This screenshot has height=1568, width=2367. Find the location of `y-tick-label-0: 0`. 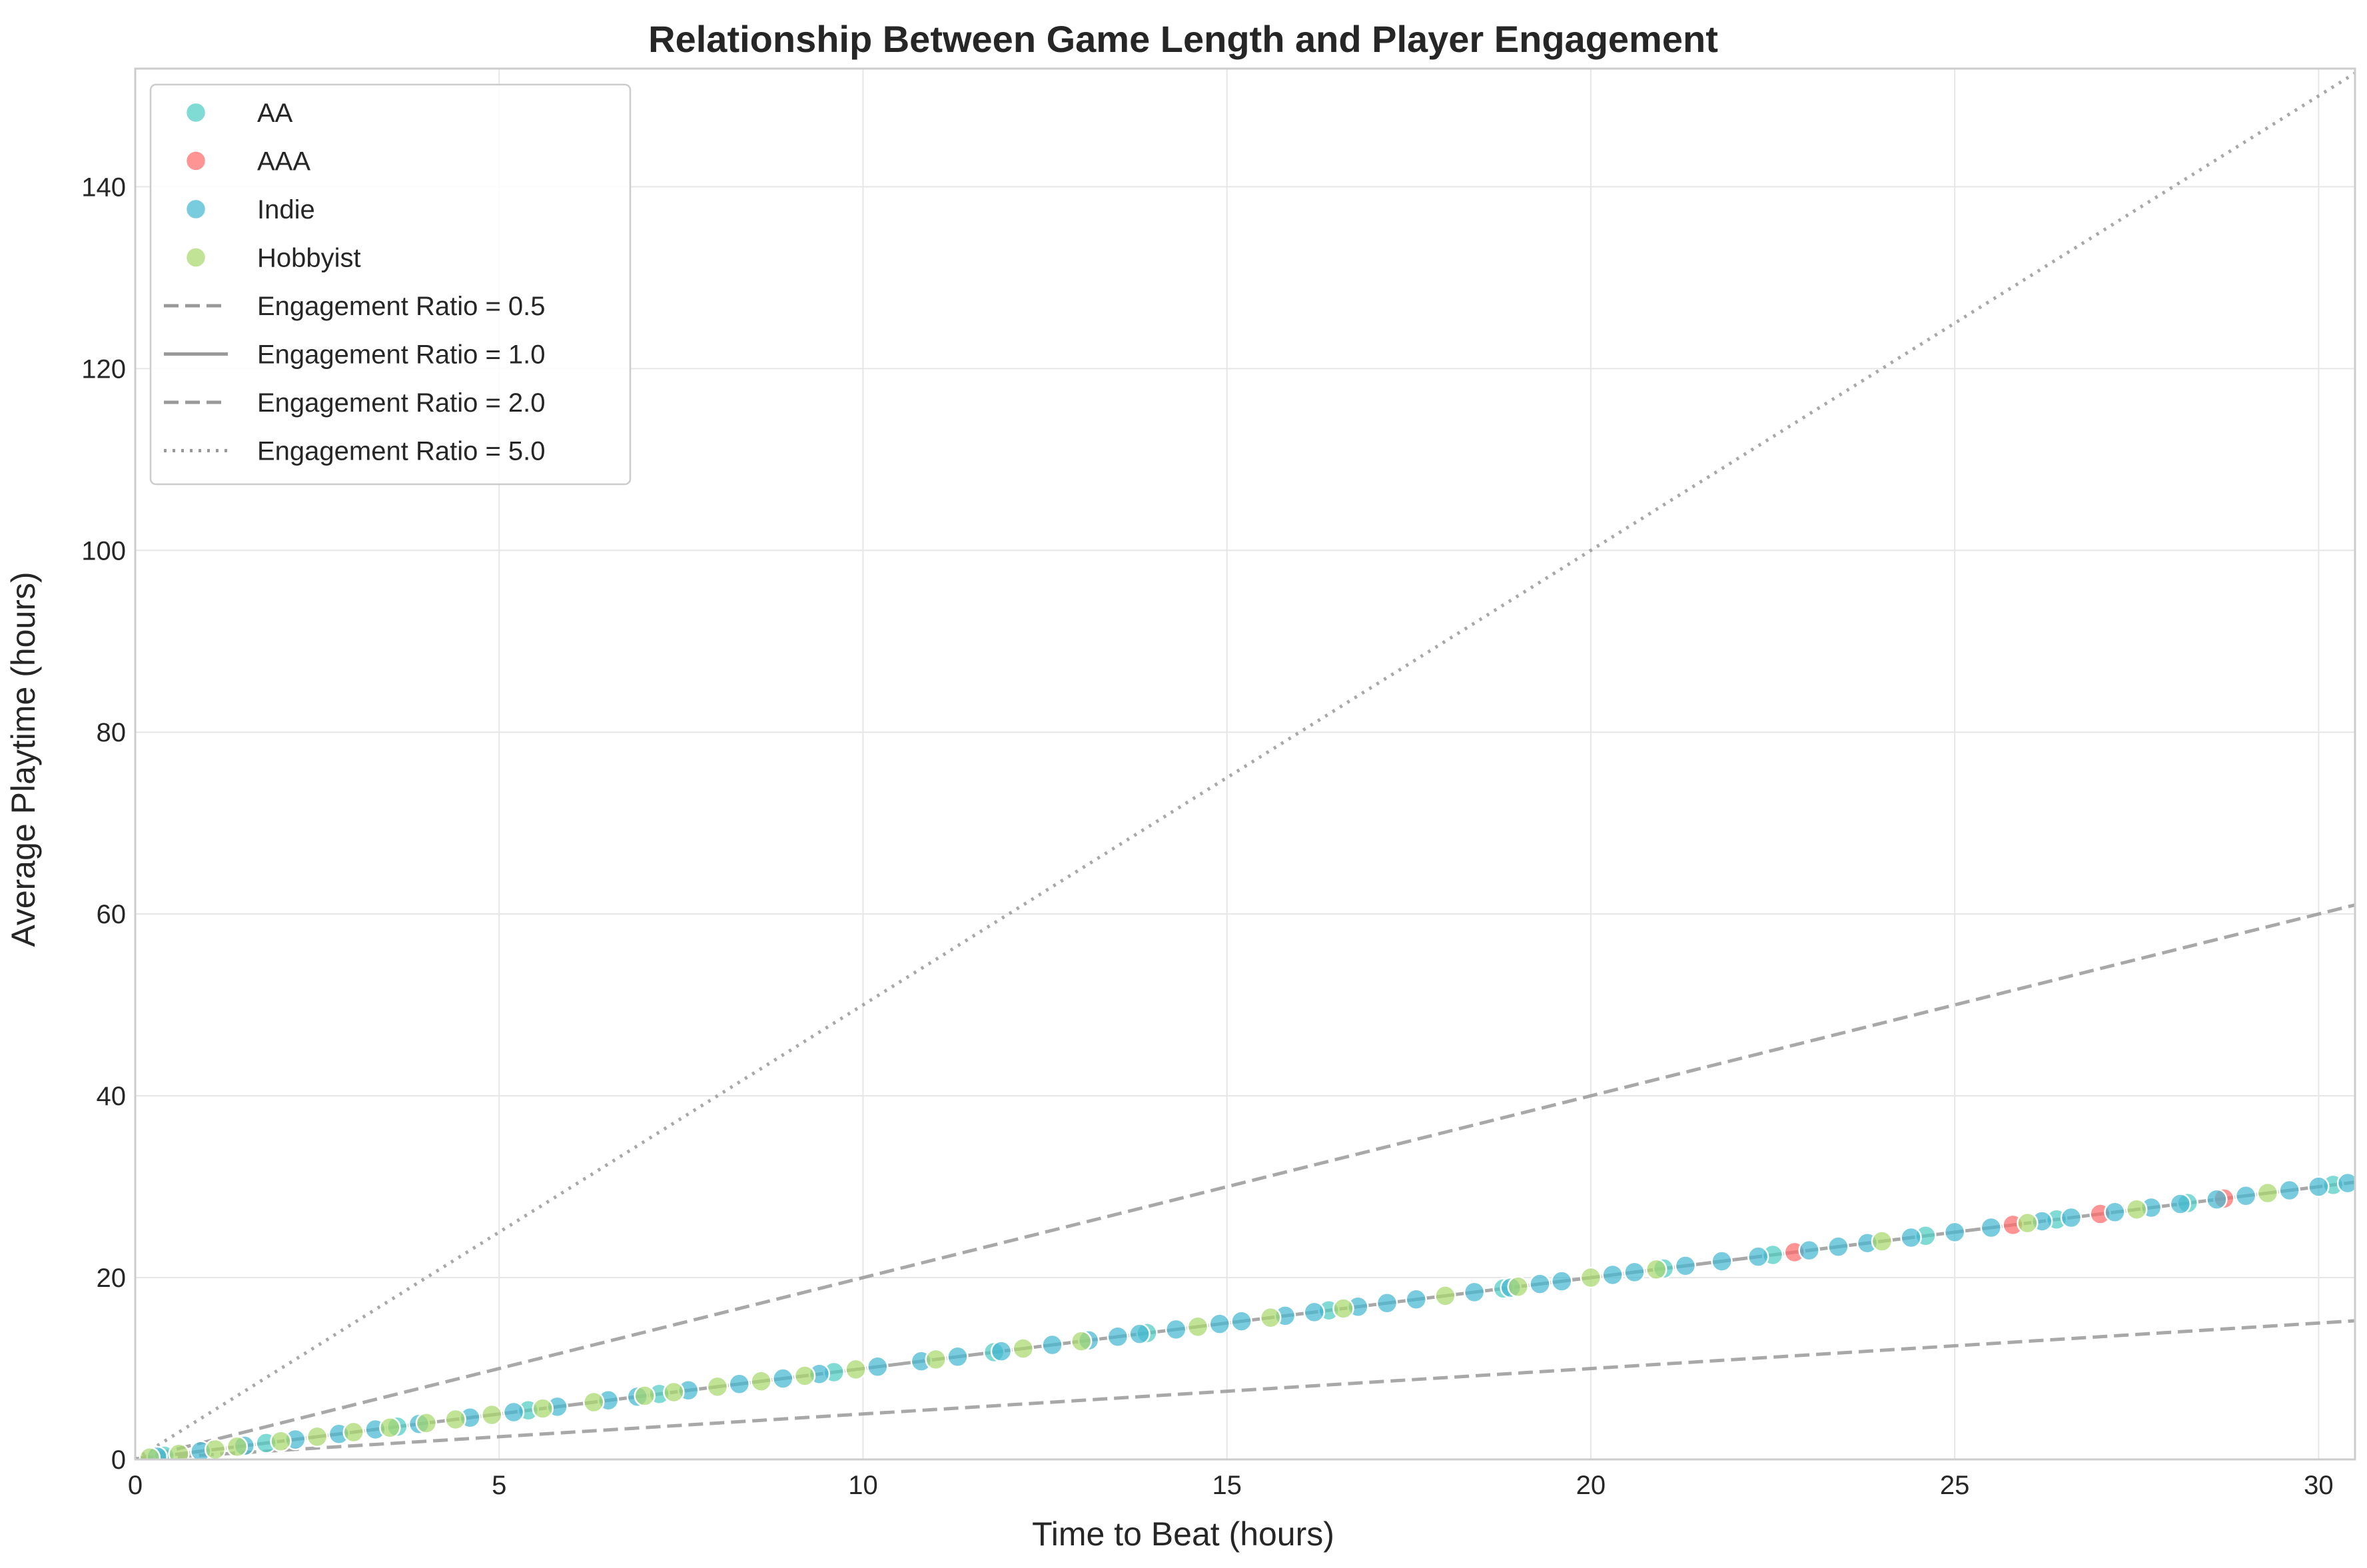

y-tick-label-0: 0 is located at coordinates (118, 1460).